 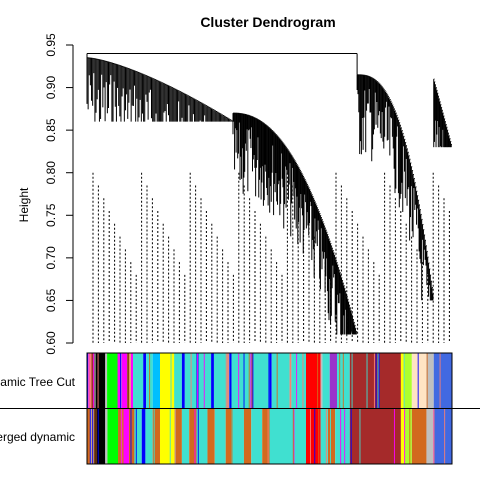 What do you see at coordinates (51, 343) in the screenshot?
I see `y-tick-label: 0.60` at bounding box center [51, 343].